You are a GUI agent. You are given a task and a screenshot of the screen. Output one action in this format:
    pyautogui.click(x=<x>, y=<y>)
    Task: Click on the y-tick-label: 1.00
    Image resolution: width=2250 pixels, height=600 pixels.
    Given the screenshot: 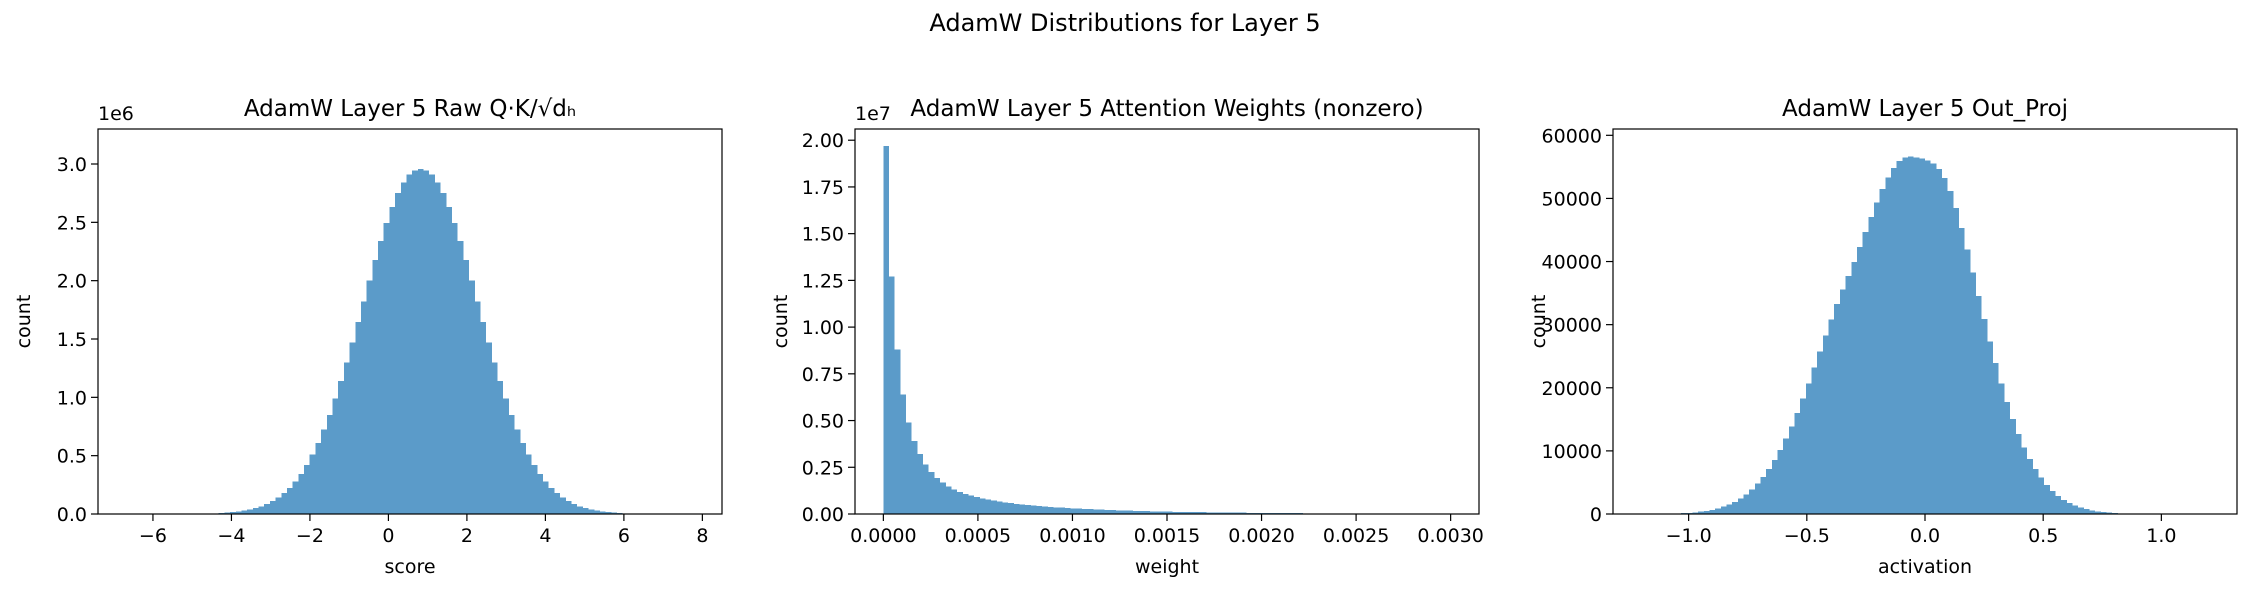 What is the action you would take?
    pyautogui.click(x=823, y=328)
    